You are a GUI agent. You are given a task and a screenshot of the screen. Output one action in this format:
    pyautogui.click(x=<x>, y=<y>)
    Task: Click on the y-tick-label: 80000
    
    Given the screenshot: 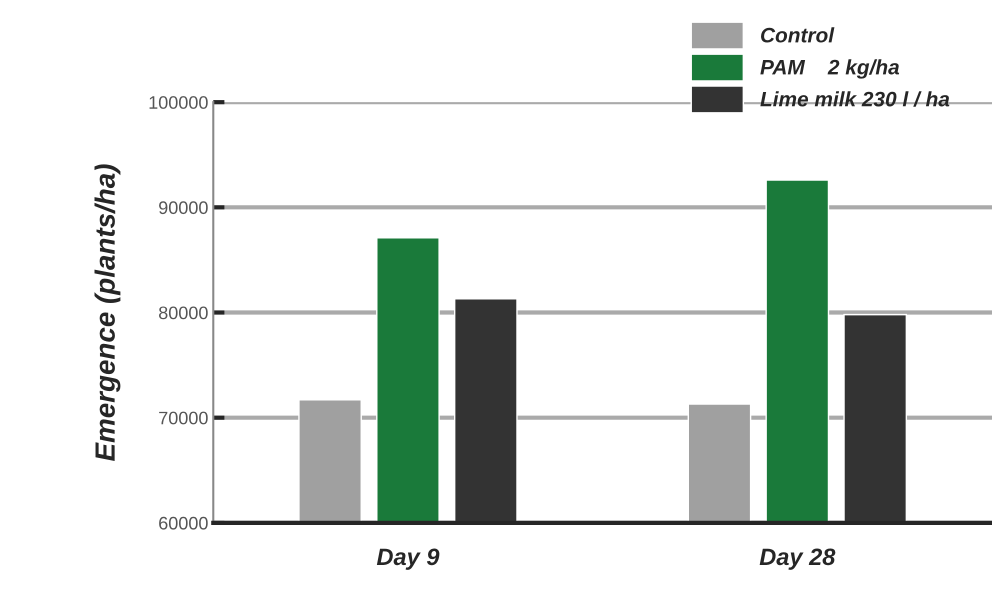 What is the action you would take?
    pyautogui.click(x=183, y=313)
    